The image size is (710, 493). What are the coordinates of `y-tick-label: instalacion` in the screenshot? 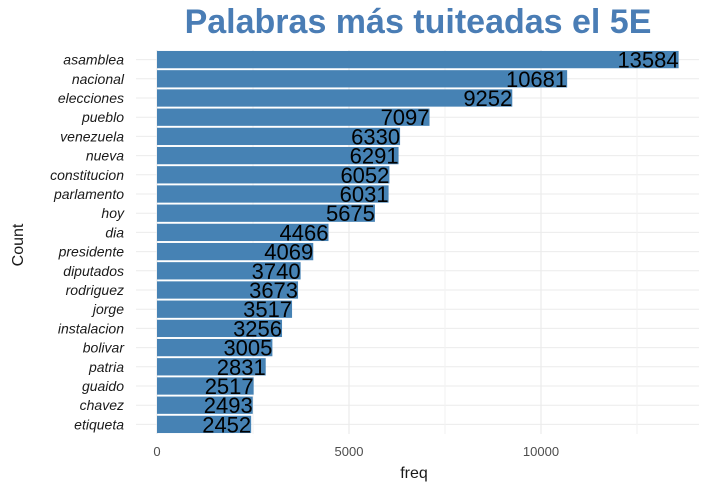 It's located at (91, 328).